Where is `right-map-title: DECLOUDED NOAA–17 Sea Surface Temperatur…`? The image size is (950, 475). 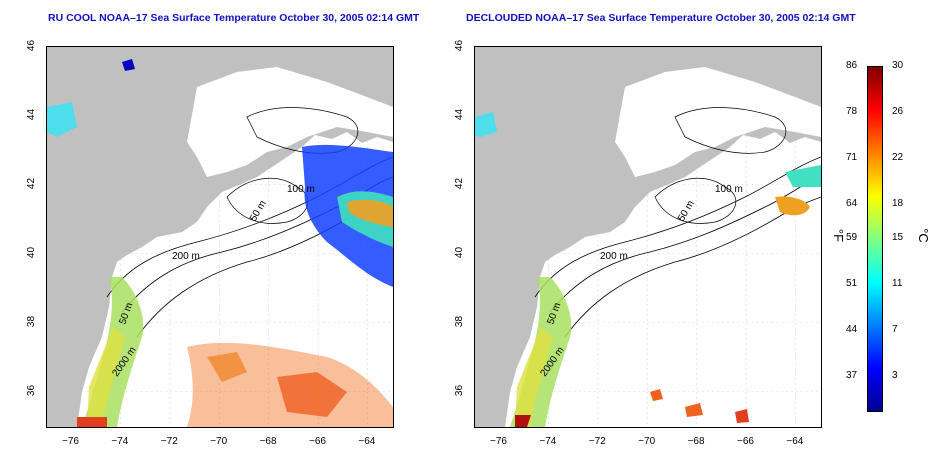
right-map-title: DECLOUDED NOAA–17 Sea Surface Temperatur… is located at coordinates (661, 18).